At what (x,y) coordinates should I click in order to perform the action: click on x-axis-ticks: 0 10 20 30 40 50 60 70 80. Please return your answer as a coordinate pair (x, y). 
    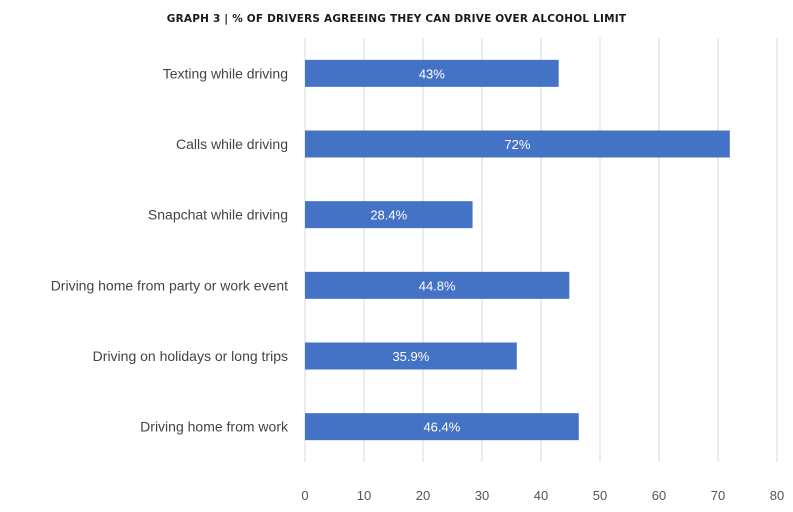
    Looking at the image, I should click on (542, 495).